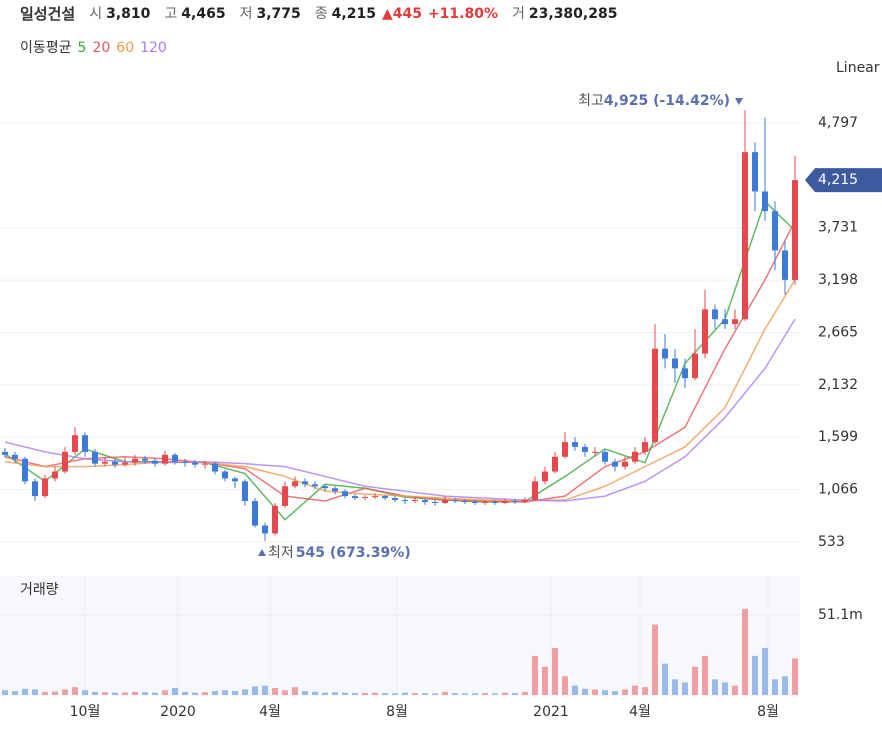 This screenshot has width=882, height=742. What do you see at coordinates (739, 101) in the screenshot?
I see `high-arrow` at bounding box center [739, 101].